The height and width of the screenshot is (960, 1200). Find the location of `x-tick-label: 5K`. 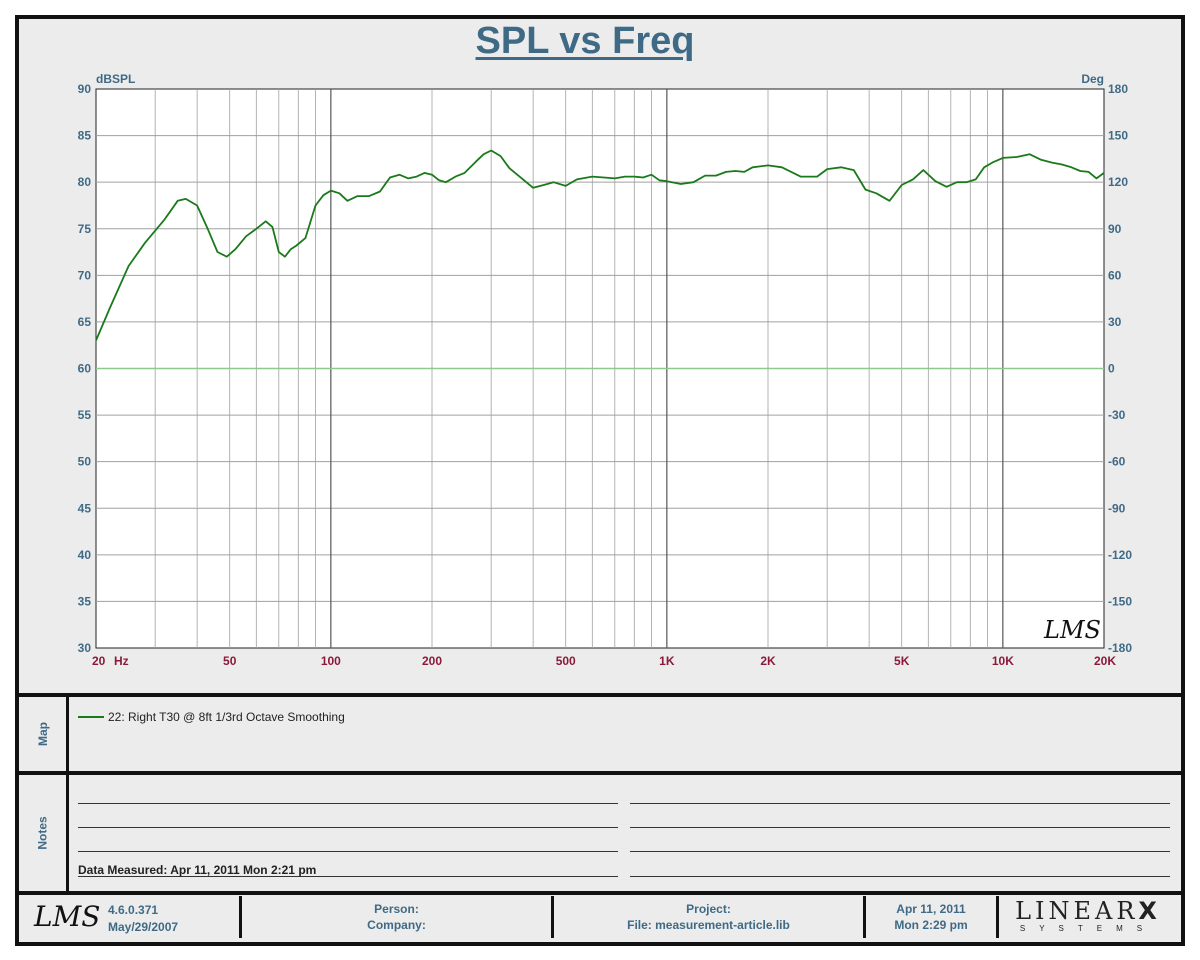

x-tick-label: 5K is located at coordinates (902, 661).